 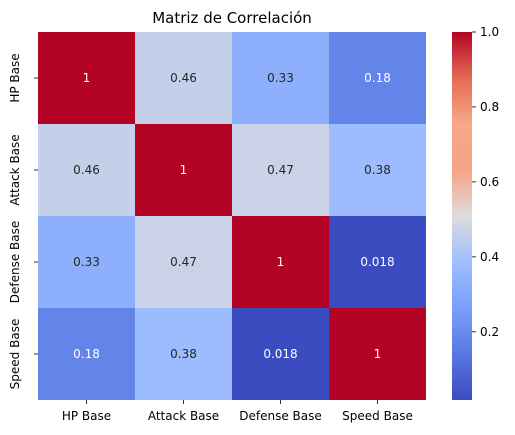 What do you see at coordinates (489, 182) in the screenshot?
I see `colorbar-tick-label: 0.6` at bounding box center [489, 182].